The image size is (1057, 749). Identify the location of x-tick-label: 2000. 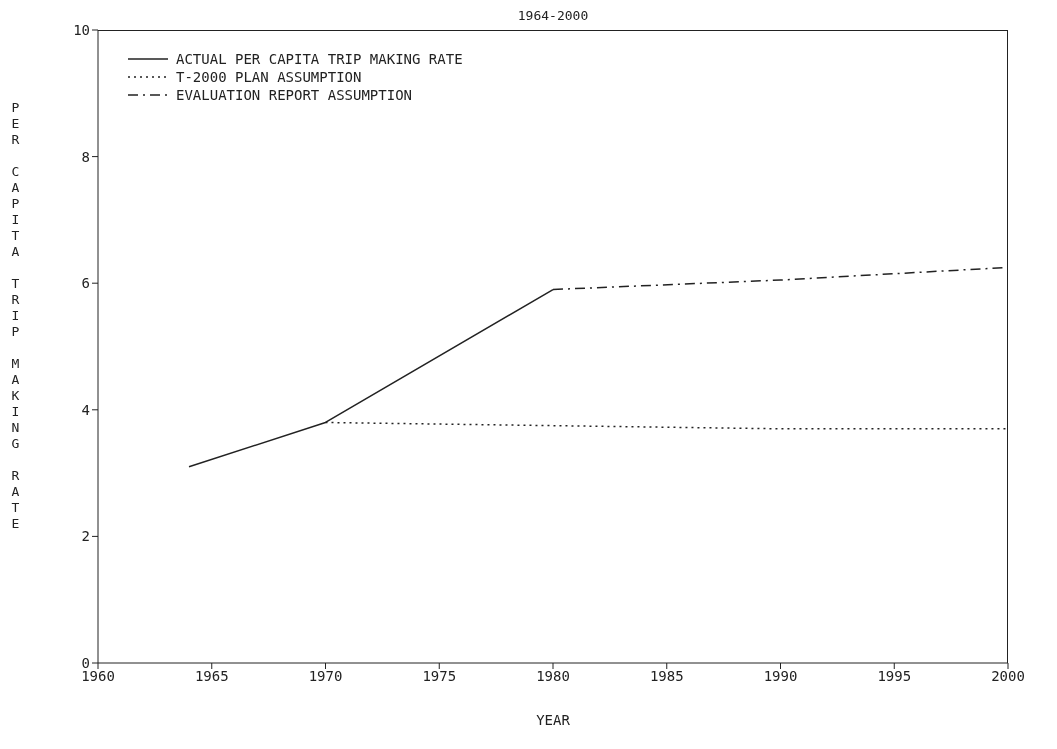
(1008, 675).